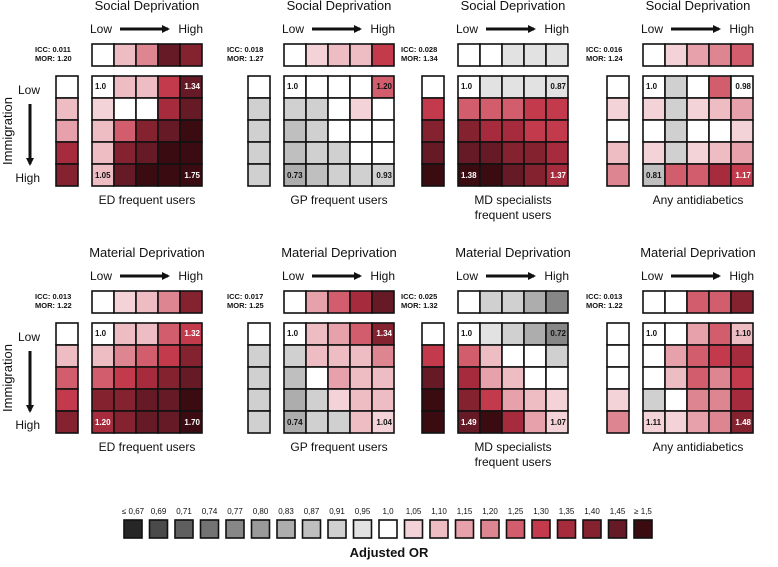  Describe the element at coordinates (743, 333) in the screenshot. I see `cell-value-label: 1.10` at that location.